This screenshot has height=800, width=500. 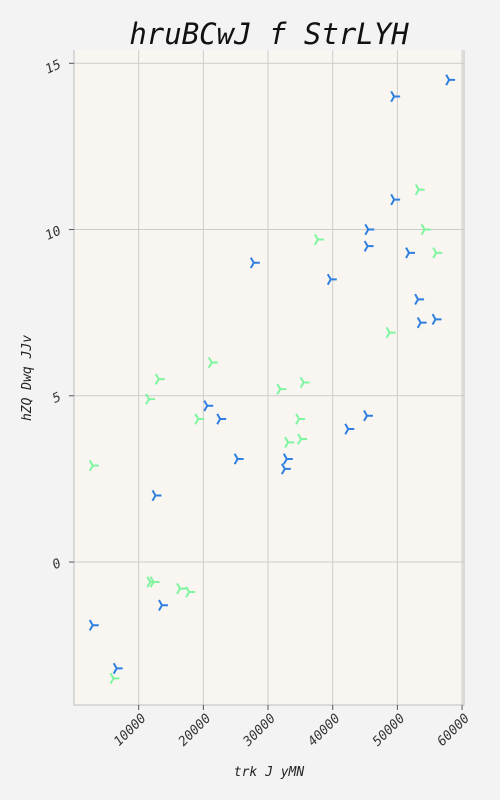 I want to click on y-tick-label: 0, so click(x=57, y=564).